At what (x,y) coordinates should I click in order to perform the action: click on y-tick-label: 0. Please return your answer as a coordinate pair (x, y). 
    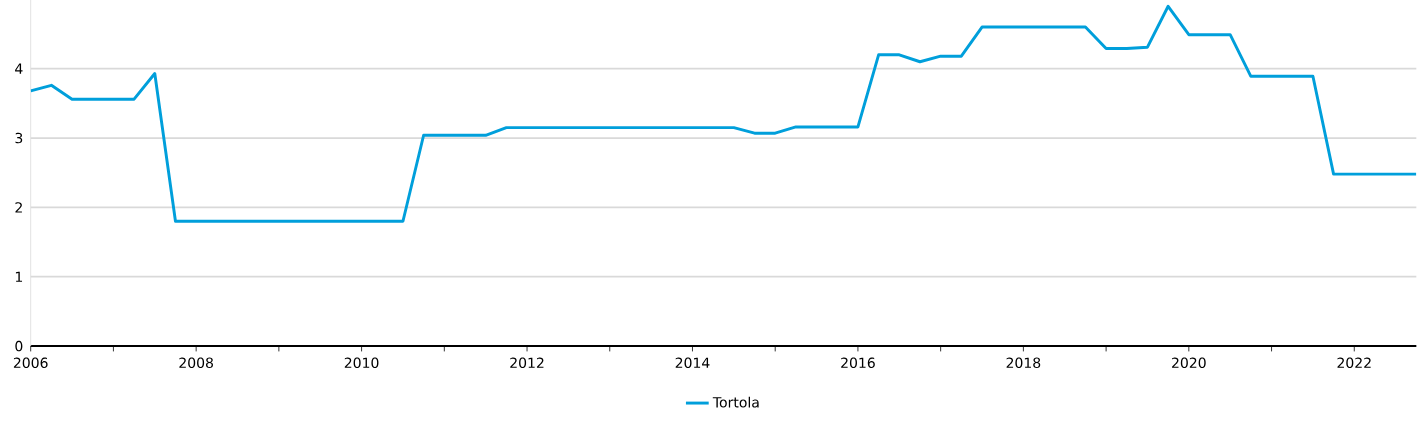
    Looking at the image, I should click on (19, 346).